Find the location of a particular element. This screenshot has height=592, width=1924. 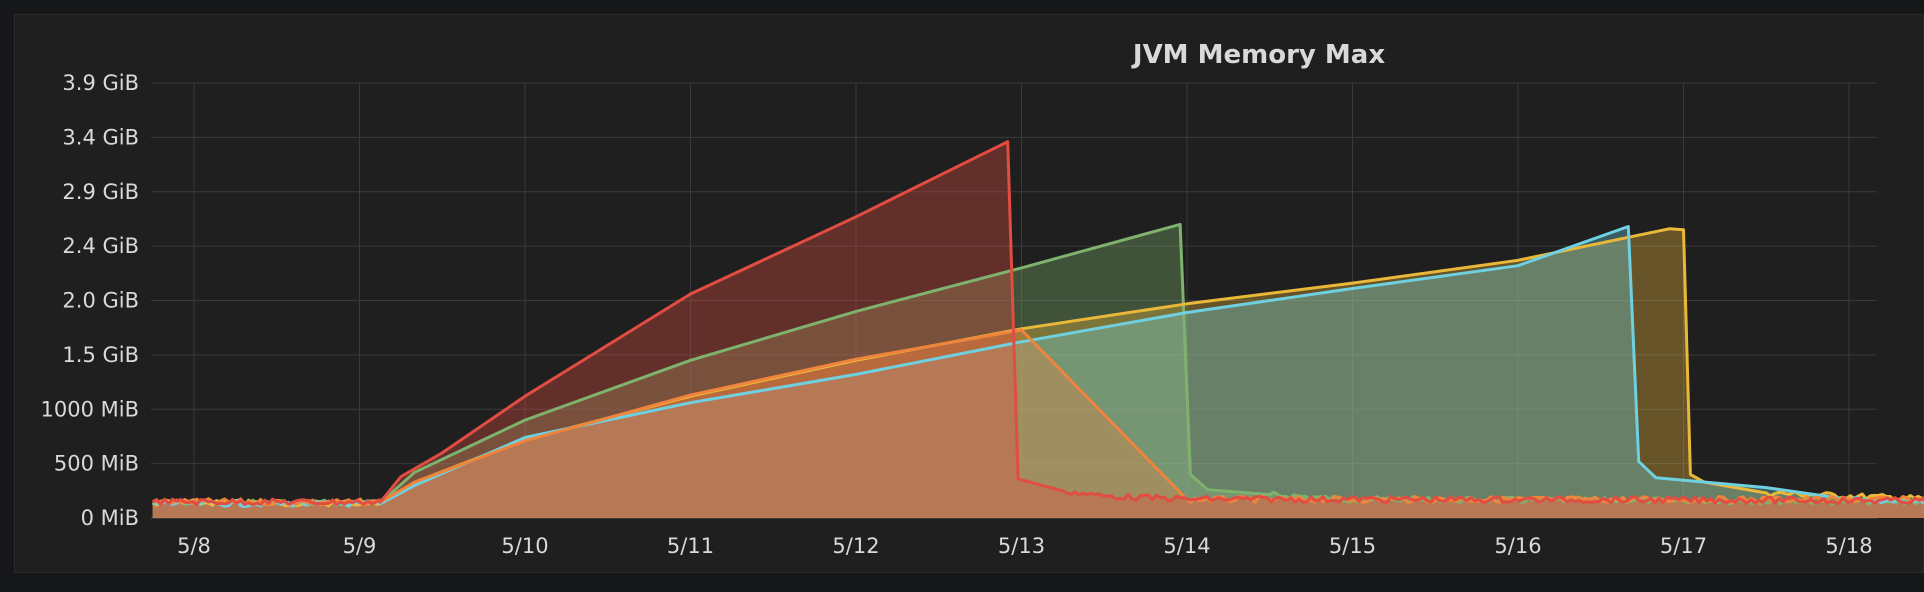

y-tick-label: 1000 MiB is located at coordinates (90, 409).